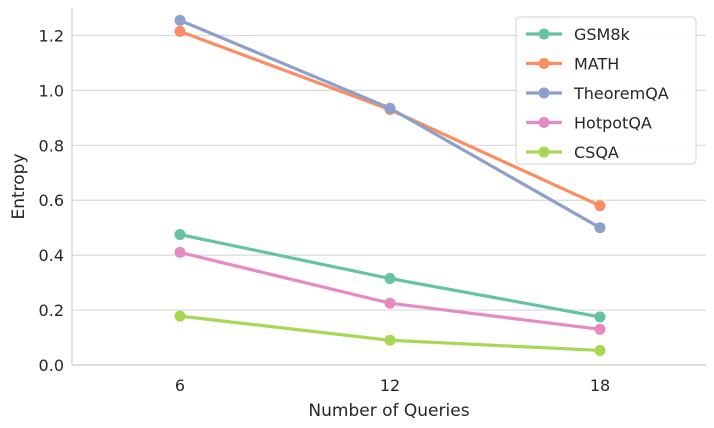 This screenshot has height=428, width=714. I want to click on legend-item: MATH, so click(572, 64).